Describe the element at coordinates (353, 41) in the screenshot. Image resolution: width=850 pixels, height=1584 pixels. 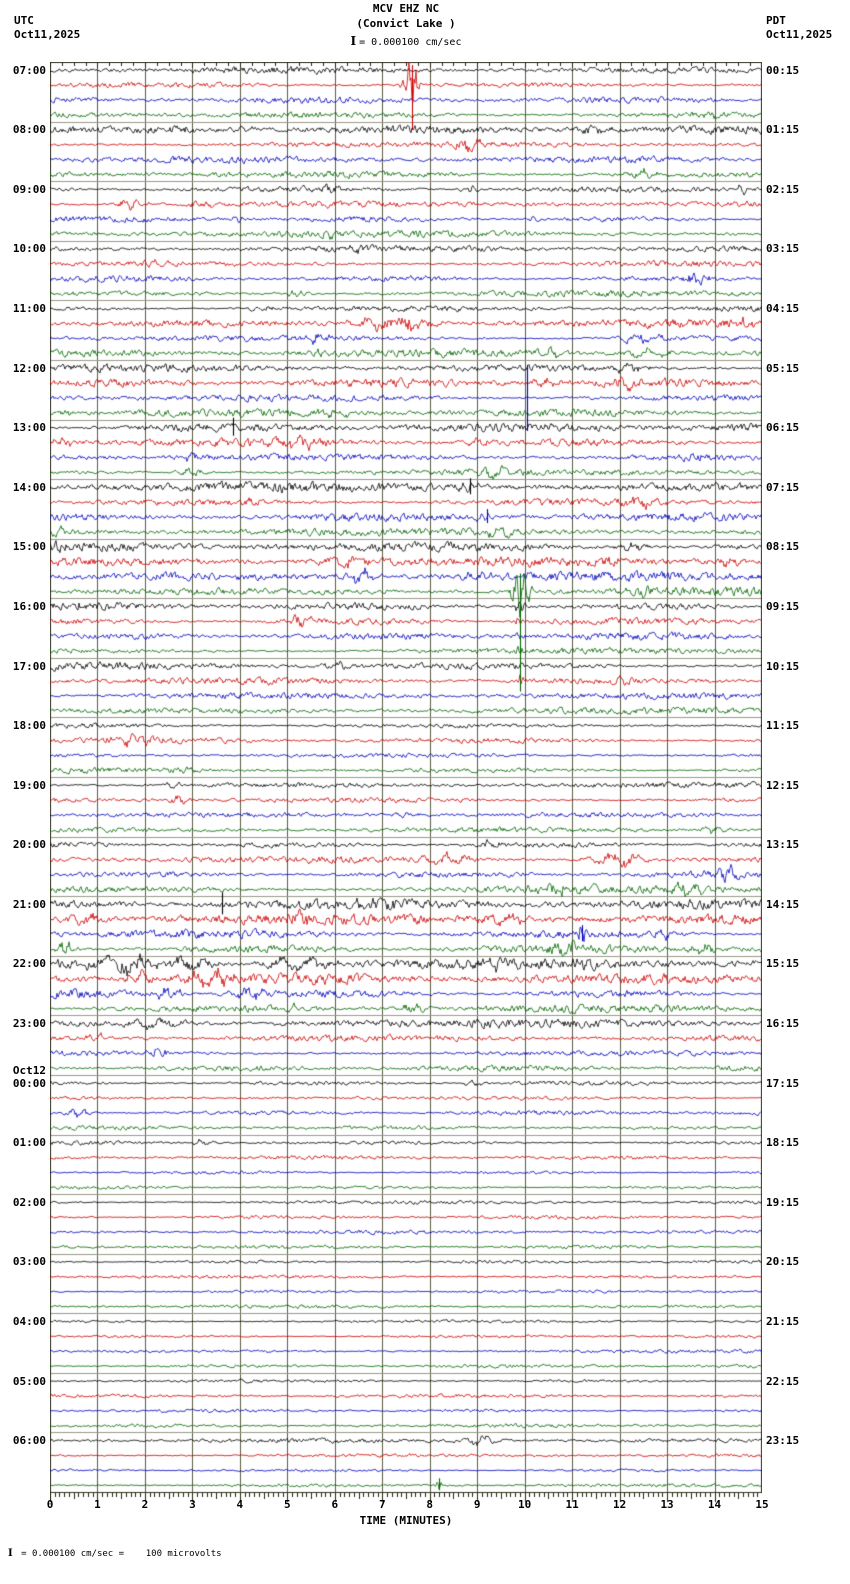
I see `scale-bar-icon: I` at that location.